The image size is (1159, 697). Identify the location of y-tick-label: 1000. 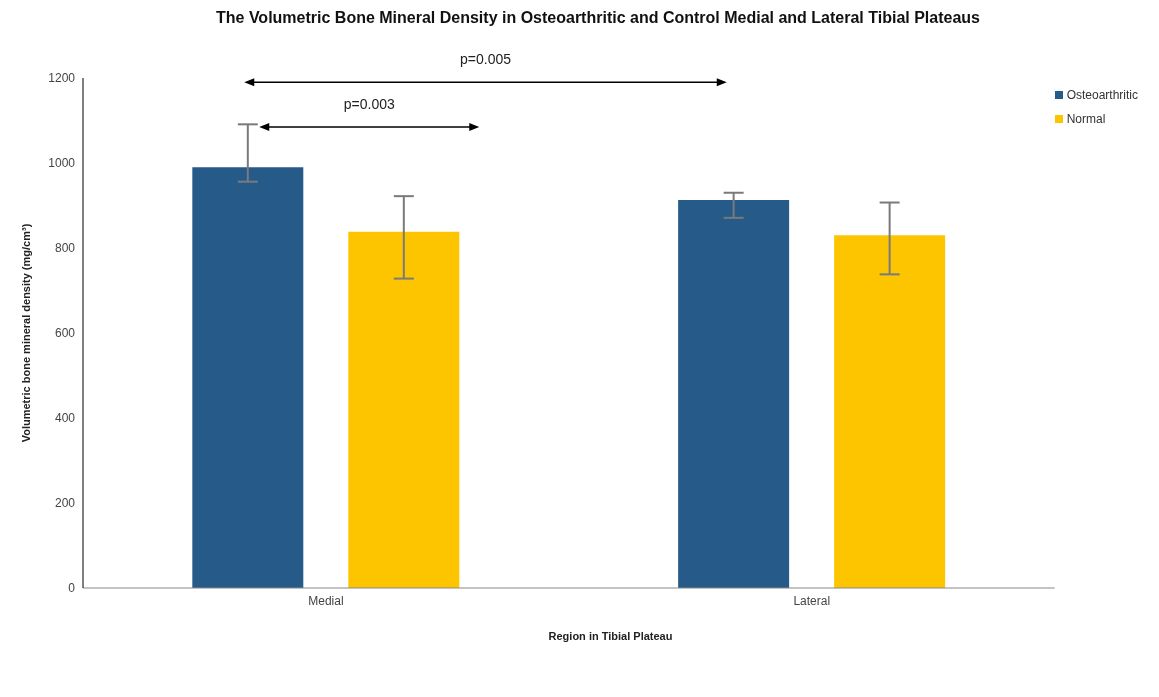
(62, 163).